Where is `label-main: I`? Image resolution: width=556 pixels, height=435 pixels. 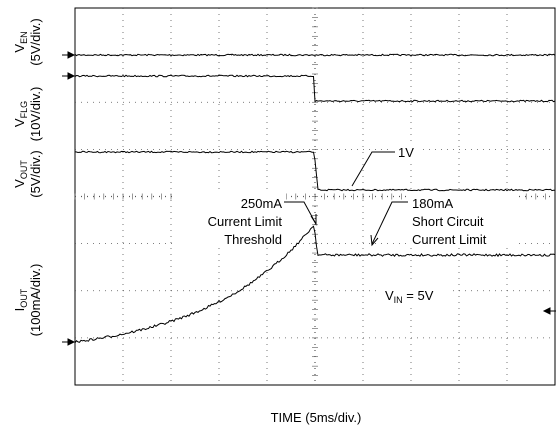 label-main: I is located at coordinates (19, 310).